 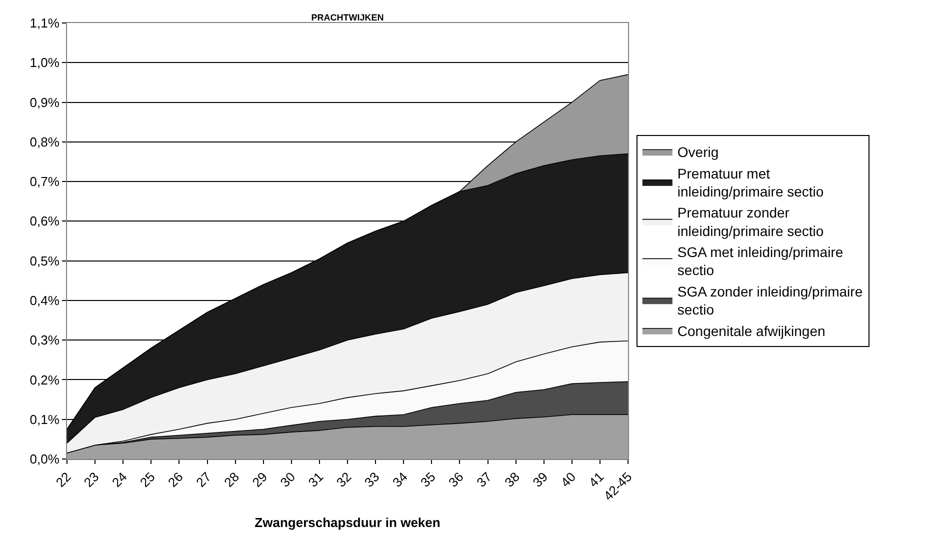 I want to click on x-tick-label: 24, so click(x=119, y=479).